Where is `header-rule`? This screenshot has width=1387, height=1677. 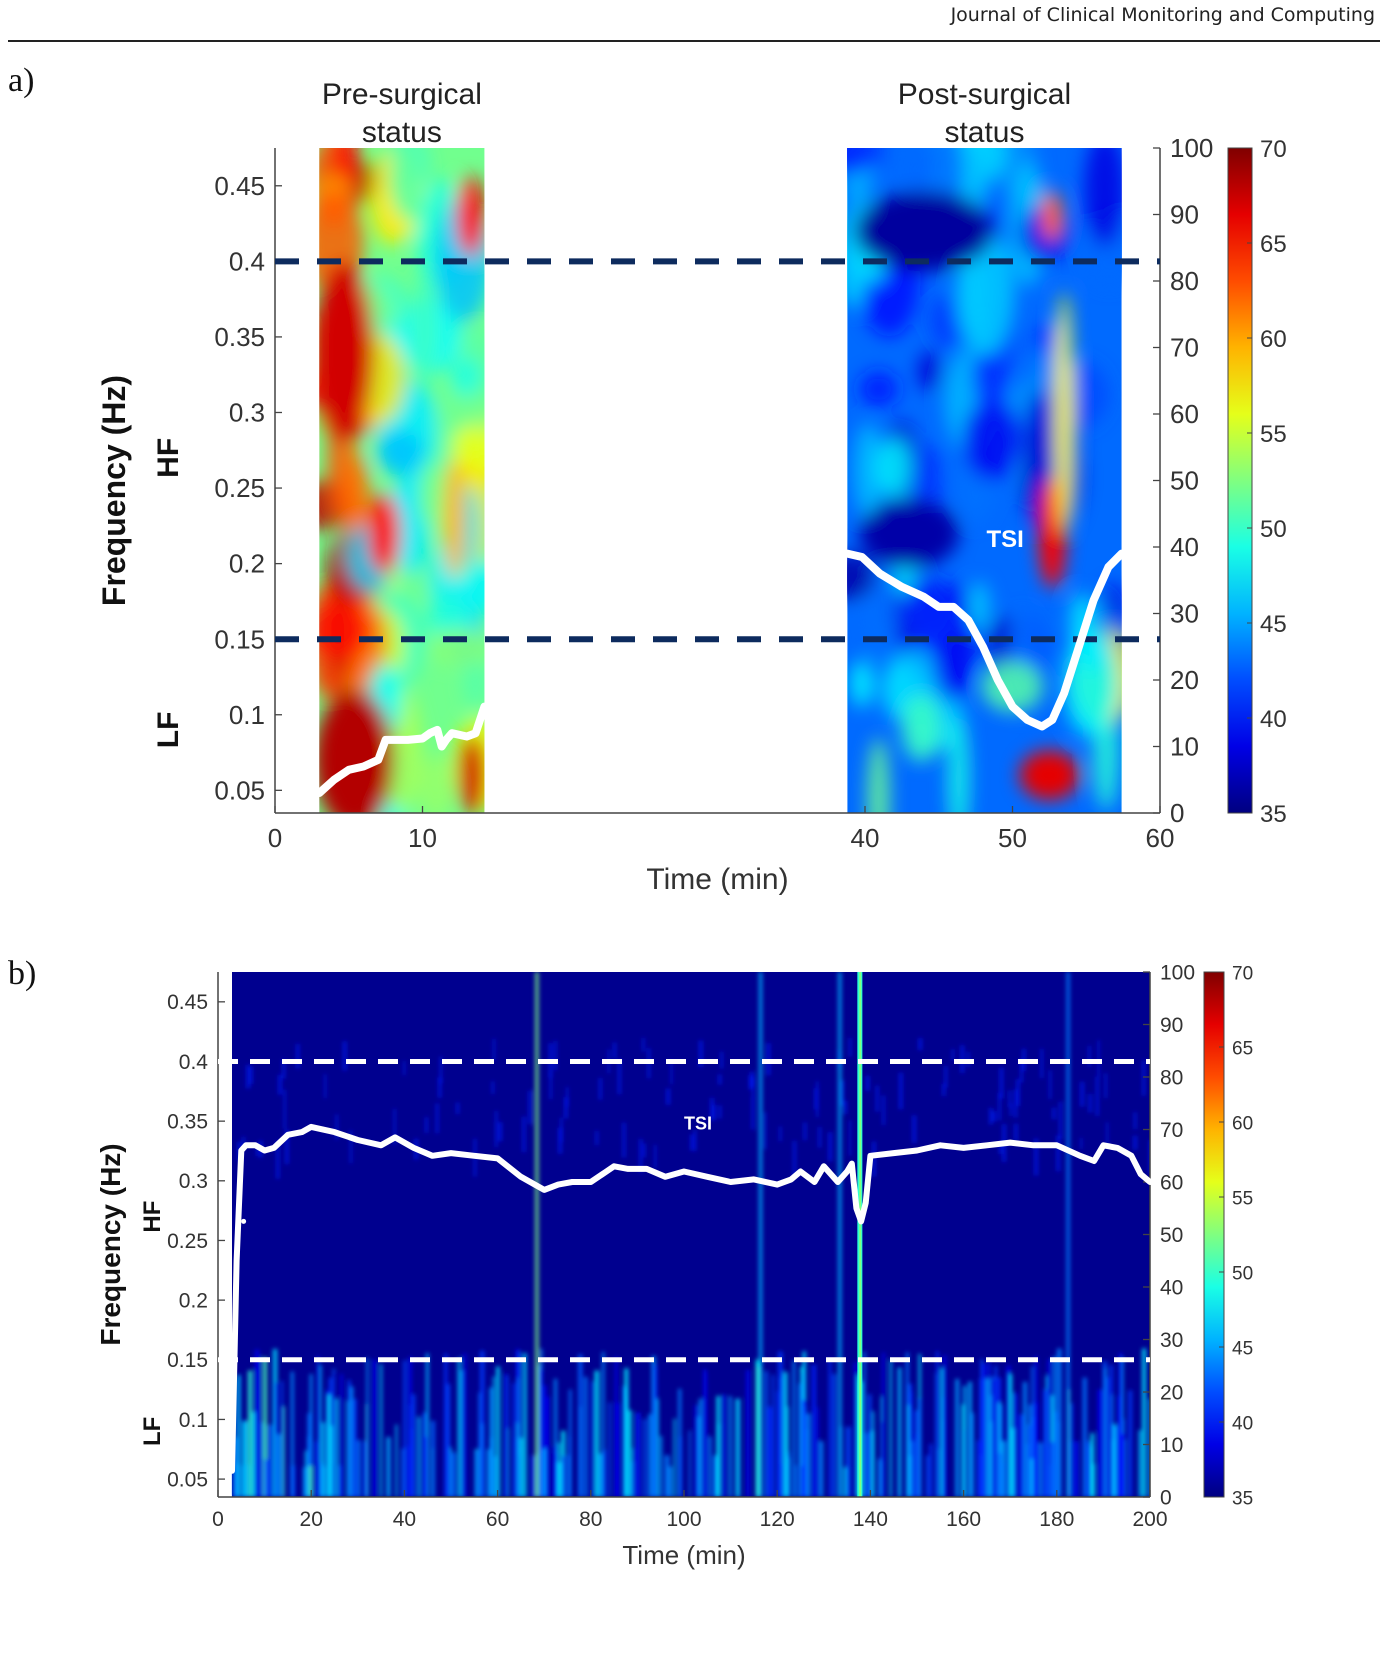 header-rule is located at coordinates (694, 41).